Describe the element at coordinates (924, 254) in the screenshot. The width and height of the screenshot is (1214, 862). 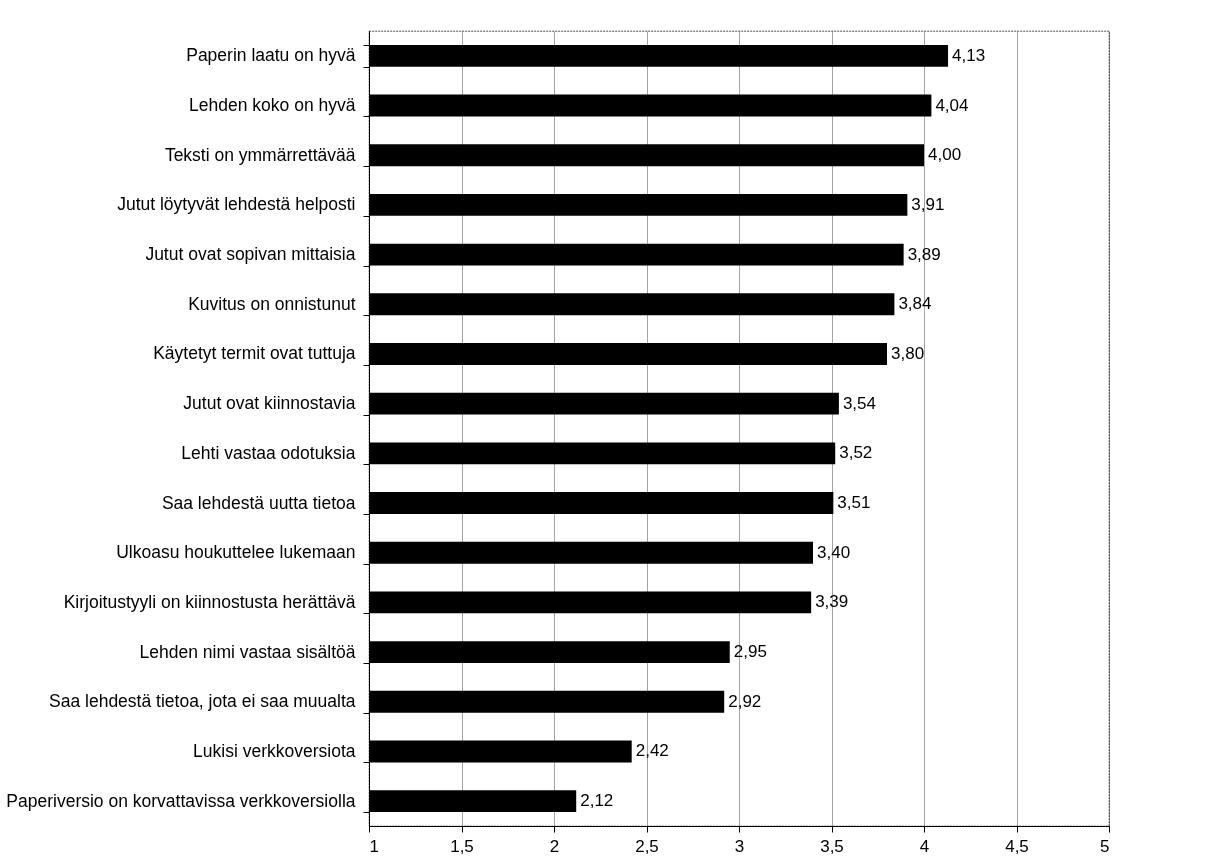
I see `data-label: 3,89` at that location.